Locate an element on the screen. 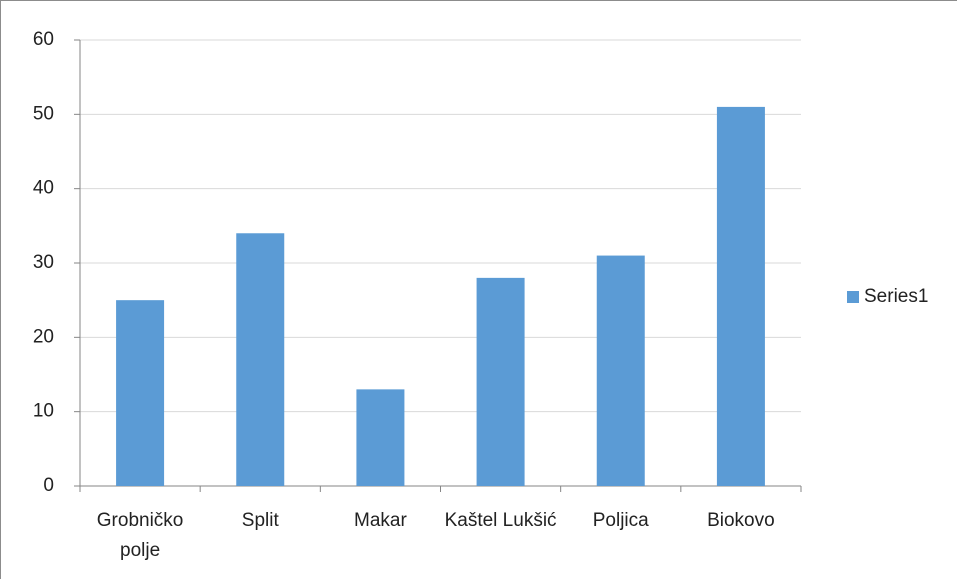  legend-label: Series1 is located at coordinates (896, 296).